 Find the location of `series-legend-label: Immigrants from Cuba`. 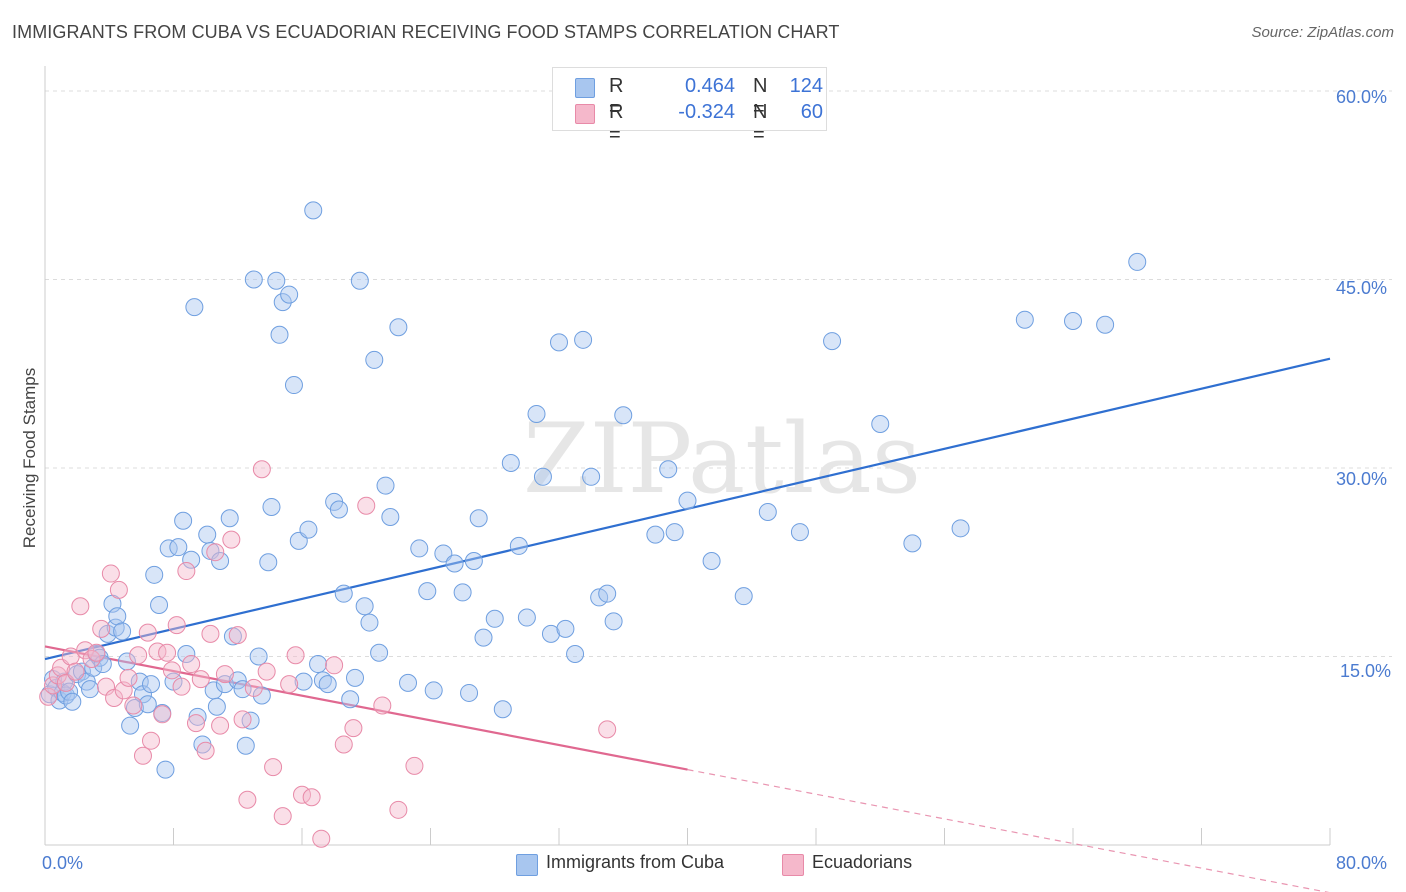

series-legend-label: Immigrants from Cuba is located at coordinates (635, 862).